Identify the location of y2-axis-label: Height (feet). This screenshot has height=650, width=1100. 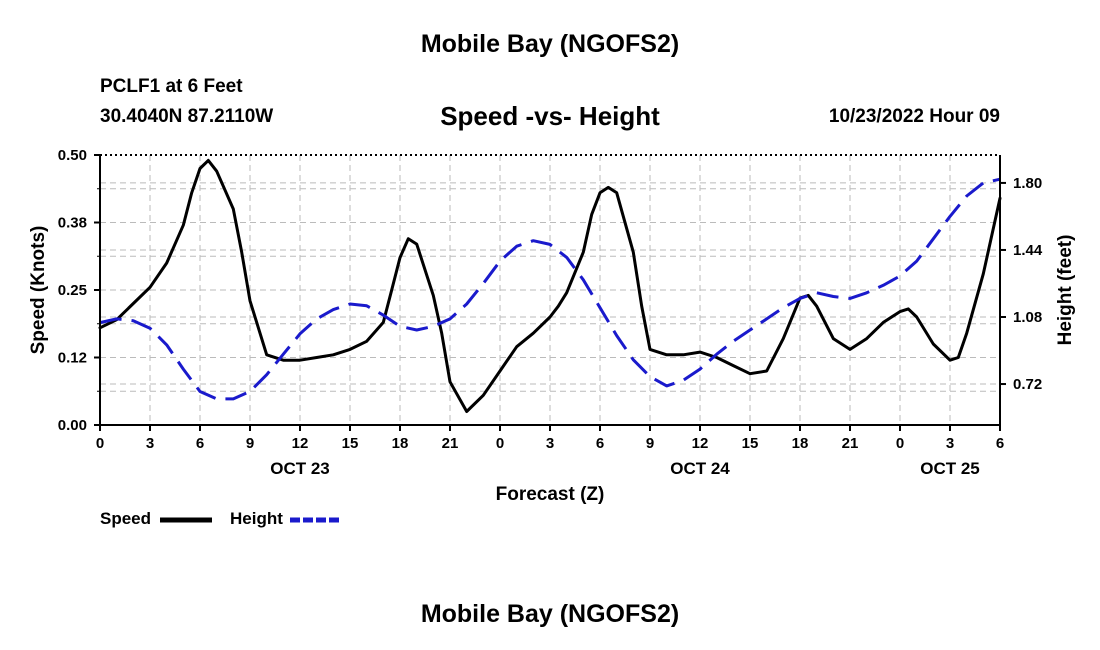
(1065, 290).